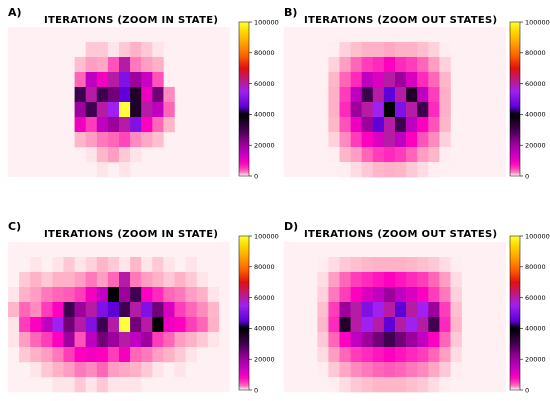 The width and height of the screenshot is (550, 401). Describe the element at coordinates (535, 146) in the screenshot. I see `colorbar-tick-label: 20000` at that location.